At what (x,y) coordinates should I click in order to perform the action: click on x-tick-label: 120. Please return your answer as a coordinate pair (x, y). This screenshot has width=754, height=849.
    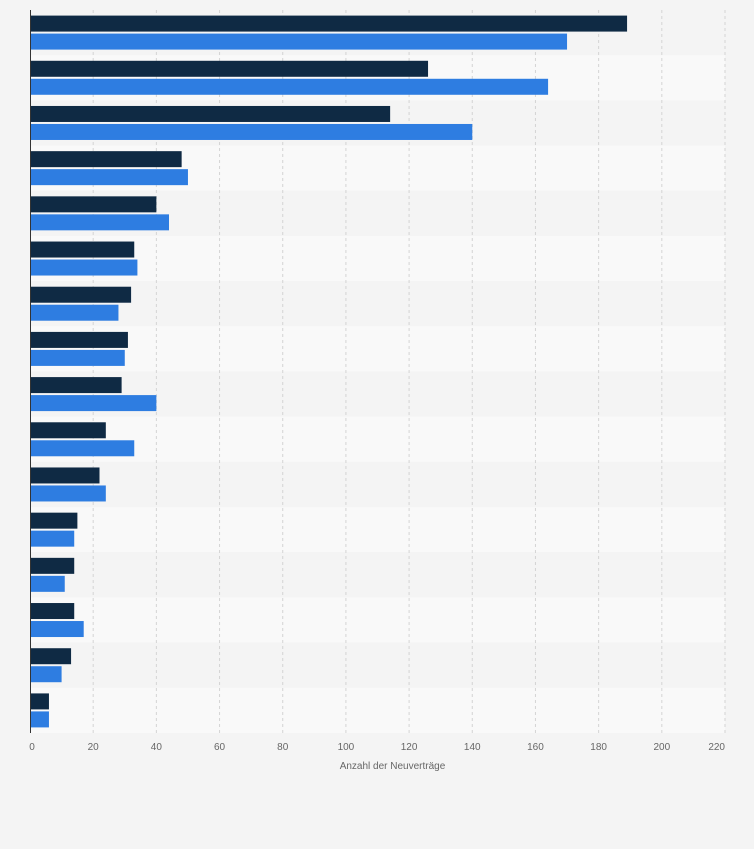
    Looking at the image, I should click on (409, 747).